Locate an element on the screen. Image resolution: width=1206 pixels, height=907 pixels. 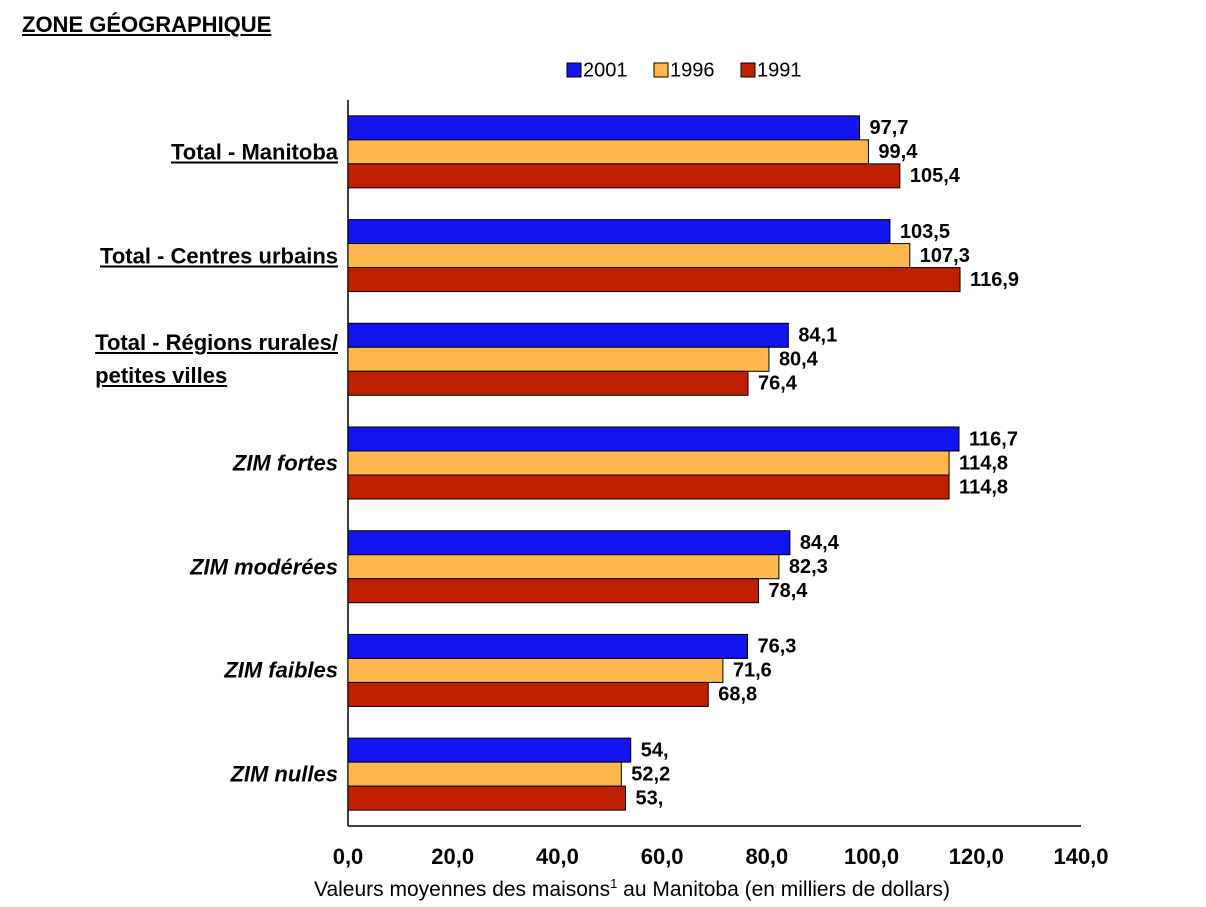
value-label: 52,2 is located at coordinates (650, 774).